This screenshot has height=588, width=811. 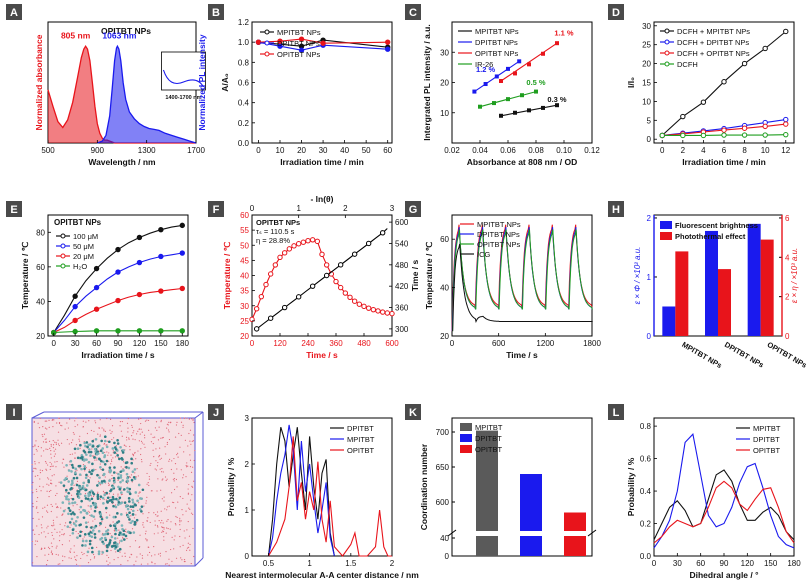 I want to click on y2-tick-label: 300, so click(x=402, y=329).